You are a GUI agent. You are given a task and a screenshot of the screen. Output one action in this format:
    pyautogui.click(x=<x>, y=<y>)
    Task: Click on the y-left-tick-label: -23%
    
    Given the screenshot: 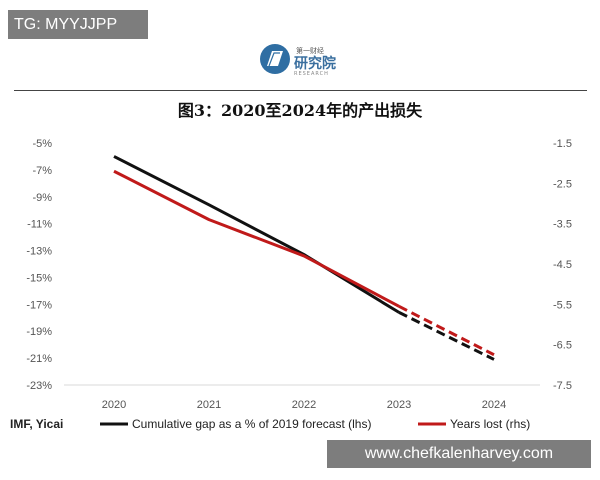 What is the action you would take?
    pyautogui.click(x=39, y=386)
    